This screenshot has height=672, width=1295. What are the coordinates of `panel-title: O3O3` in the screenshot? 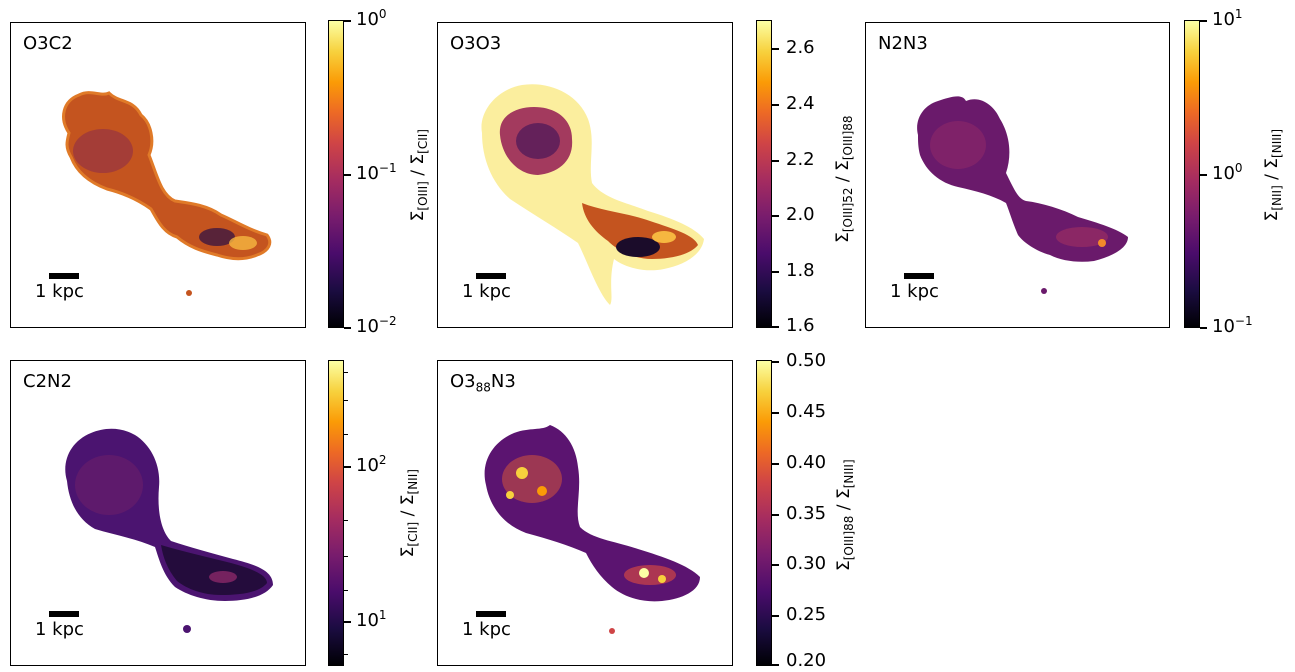 It's located at (476, 43).